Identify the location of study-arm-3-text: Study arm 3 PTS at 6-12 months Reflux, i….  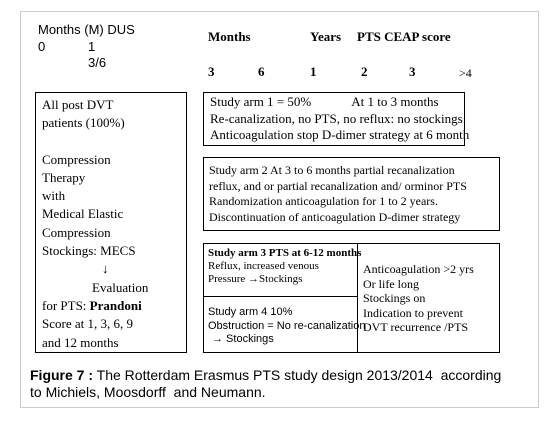
(284, 266).